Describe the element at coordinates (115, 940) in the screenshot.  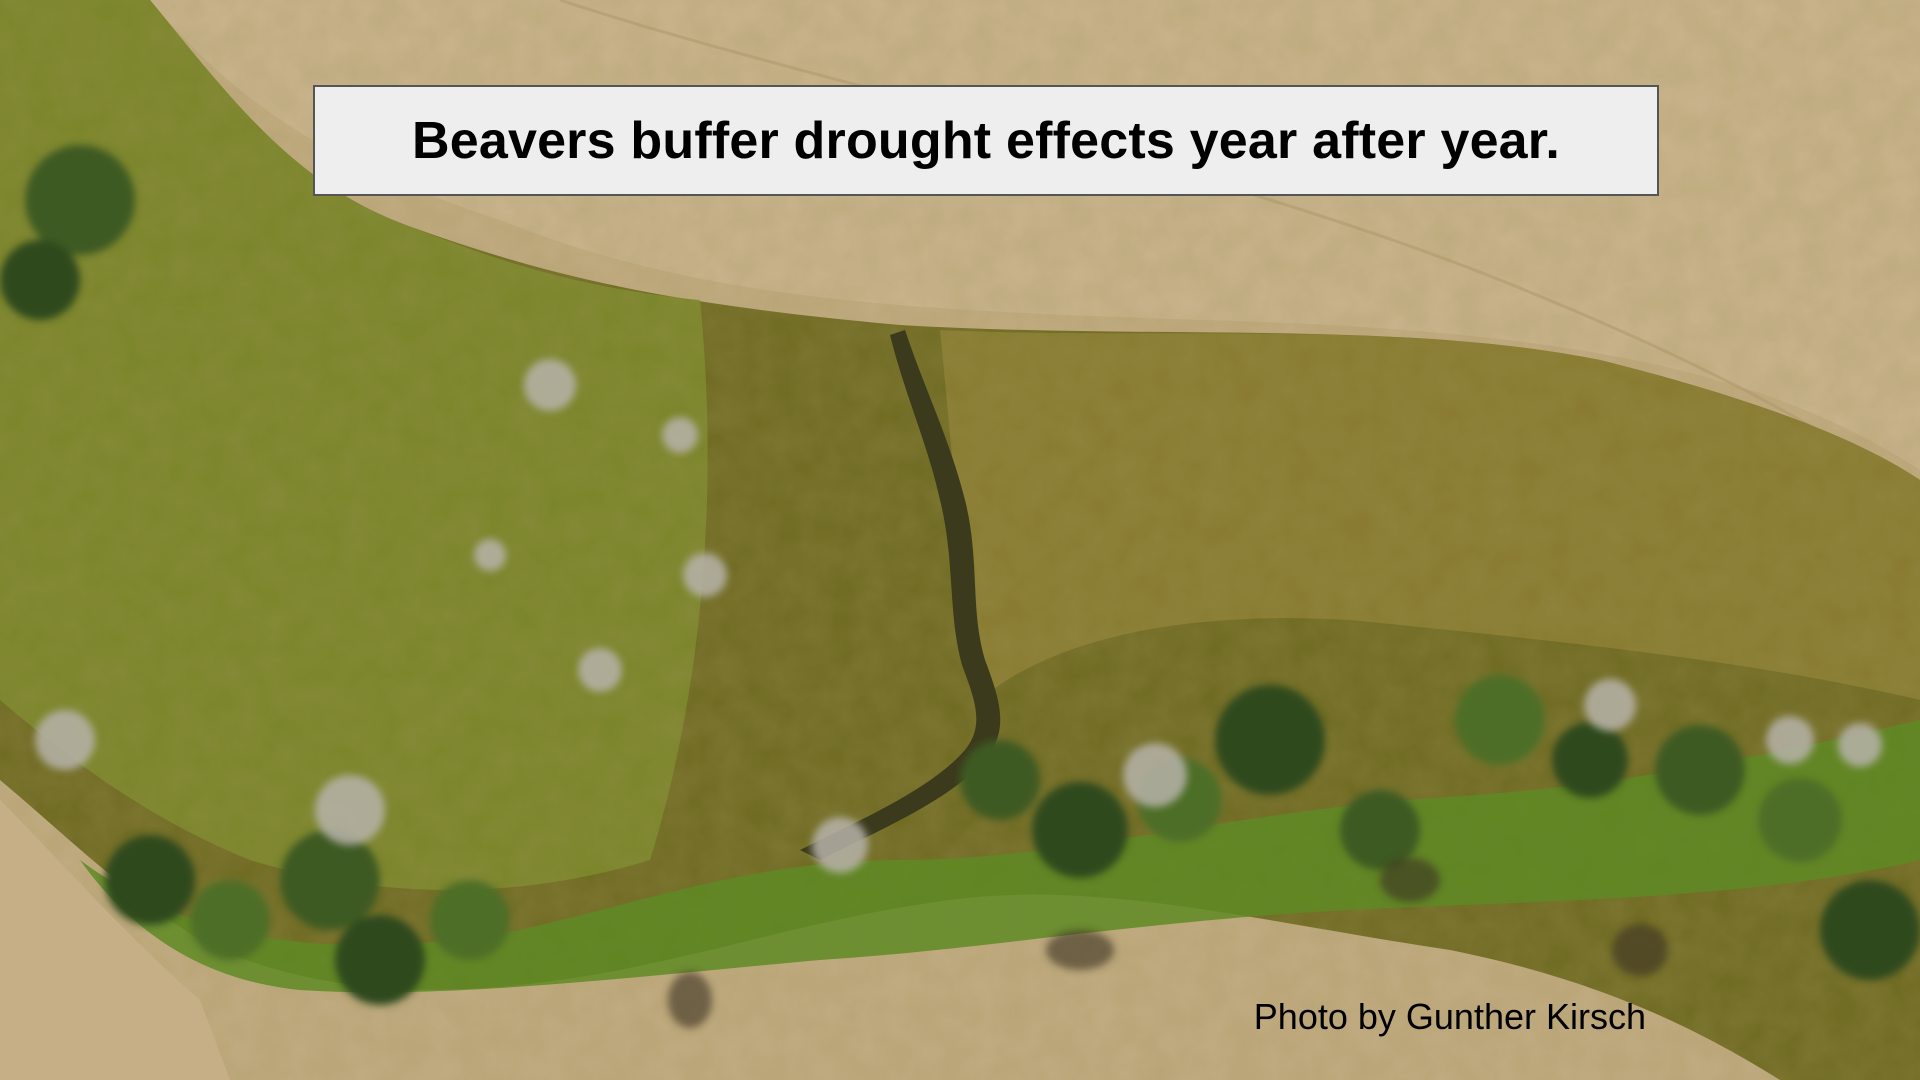
I see `dry-slope-lower-left` at that location.